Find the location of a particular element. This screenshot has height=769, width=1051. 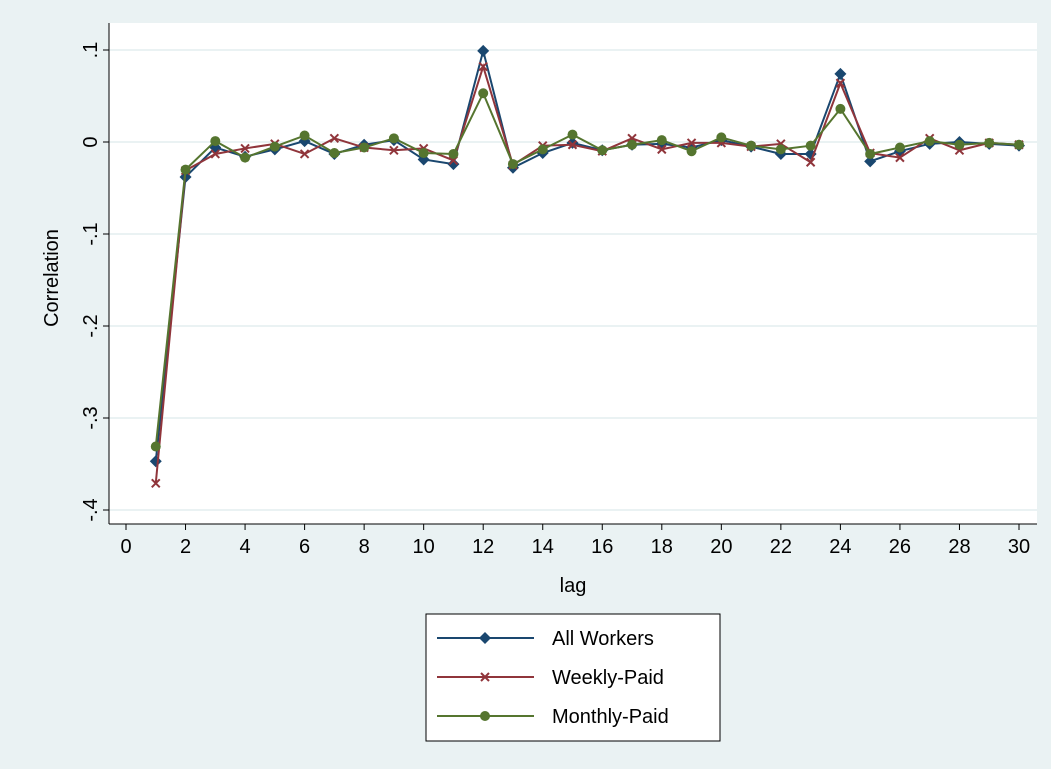

legend-label: All Workers is located at coordinates (603, 639).